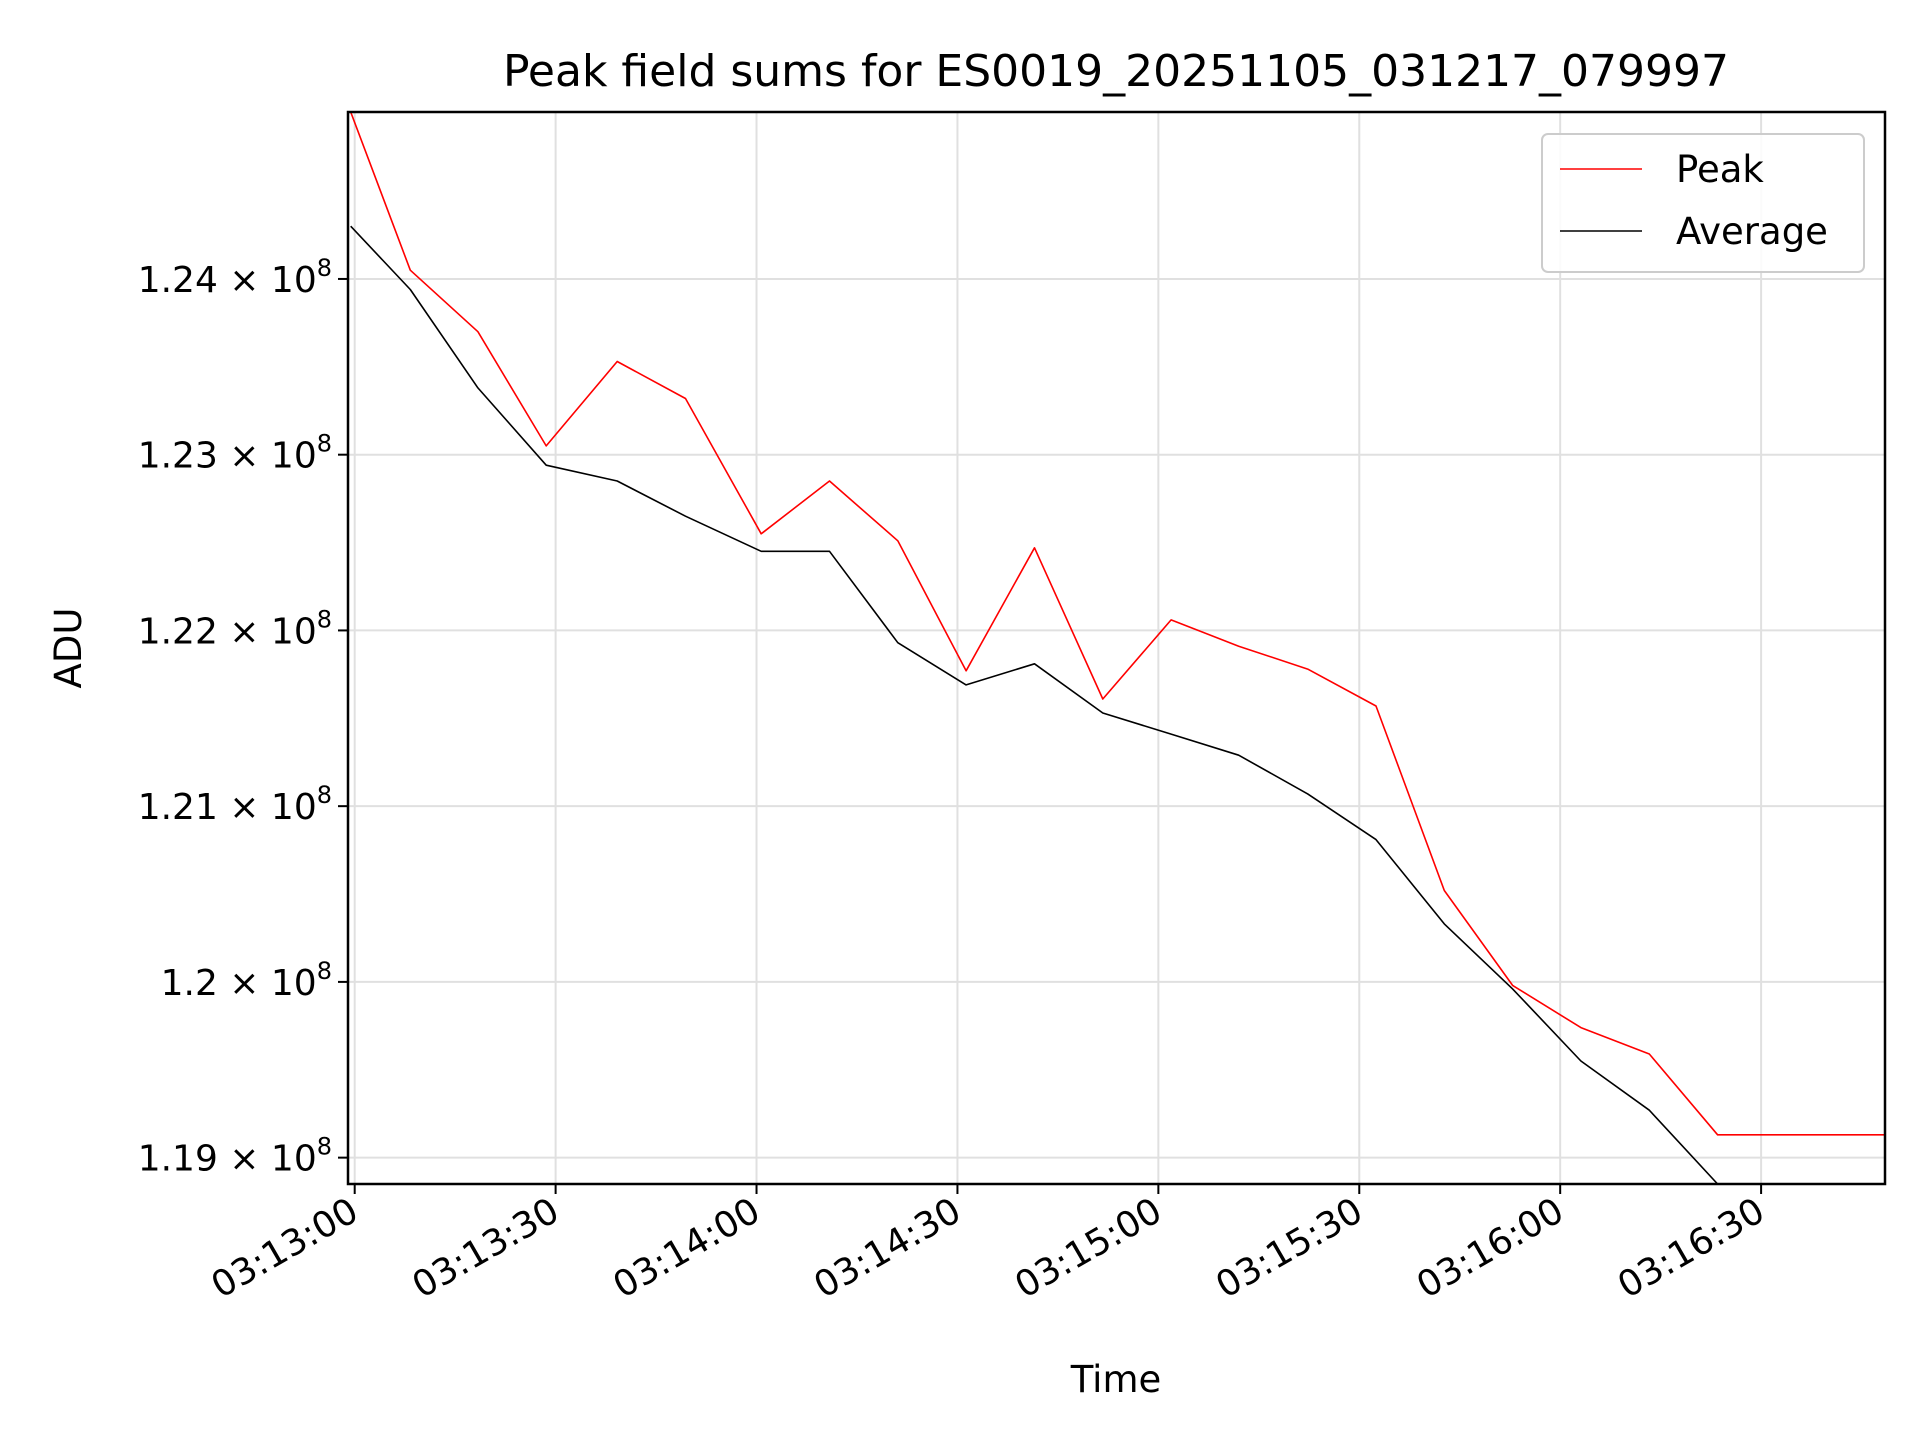  I want to click on x-axis-label: Time, so click(1116, 1379).